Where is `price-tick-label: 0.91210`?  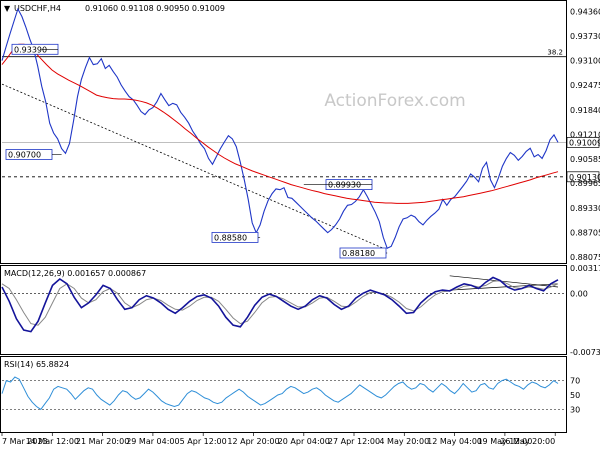 price-tick-label: 0.91210 is located at coordinates (585, 135).